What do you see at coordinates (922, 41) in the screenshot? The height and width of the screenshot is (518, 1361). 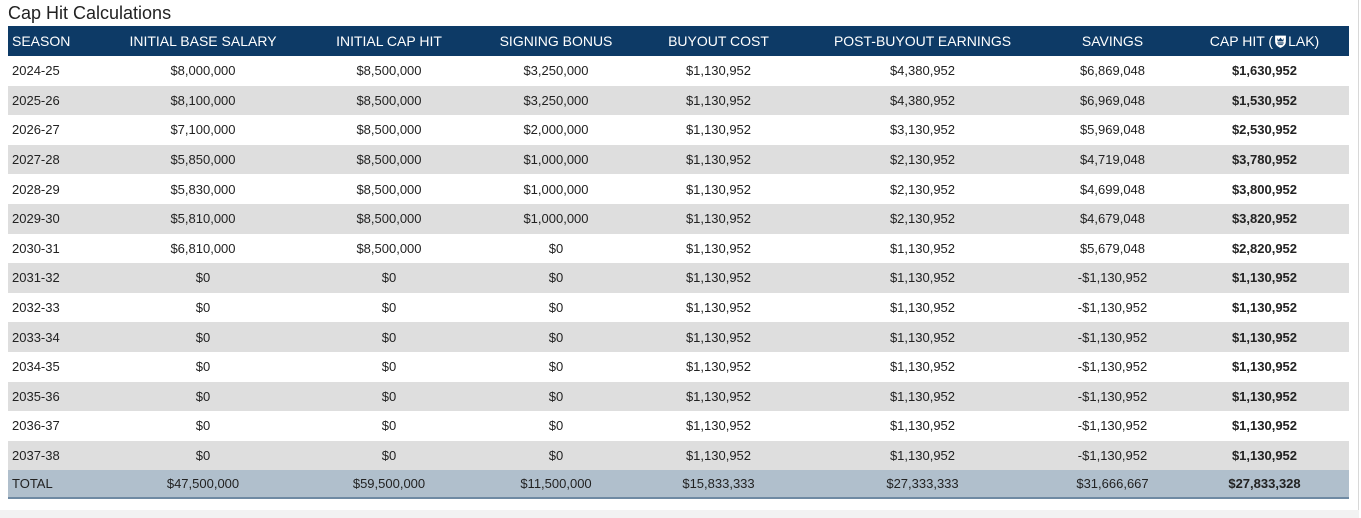 I see `col-header-post-buyout-earnings: POST-BUYOUT EARNINGS` at bounding box center [922, 41].